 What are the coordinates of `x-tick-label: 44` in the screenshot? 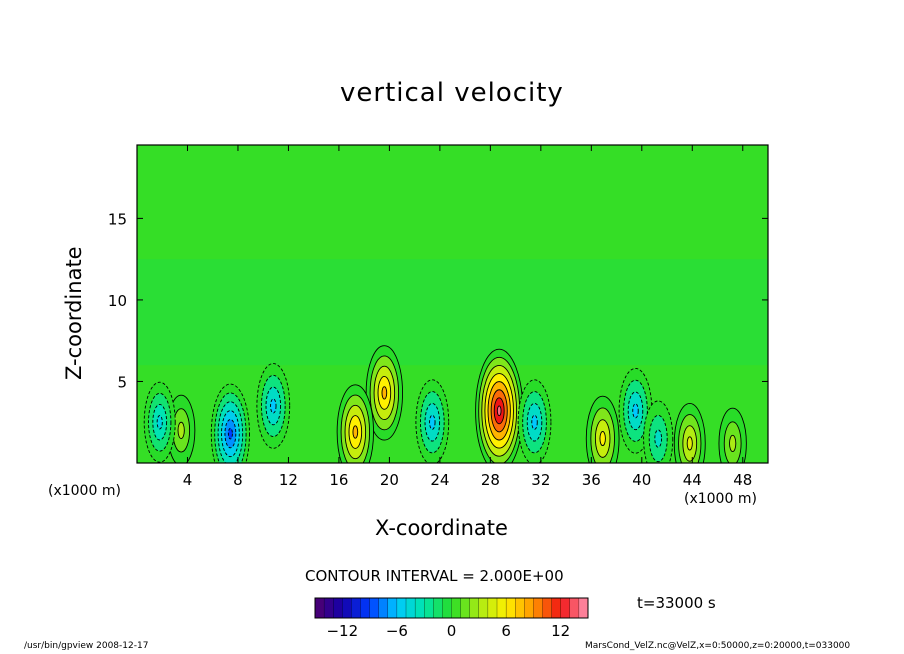 It's located at (692, 480).